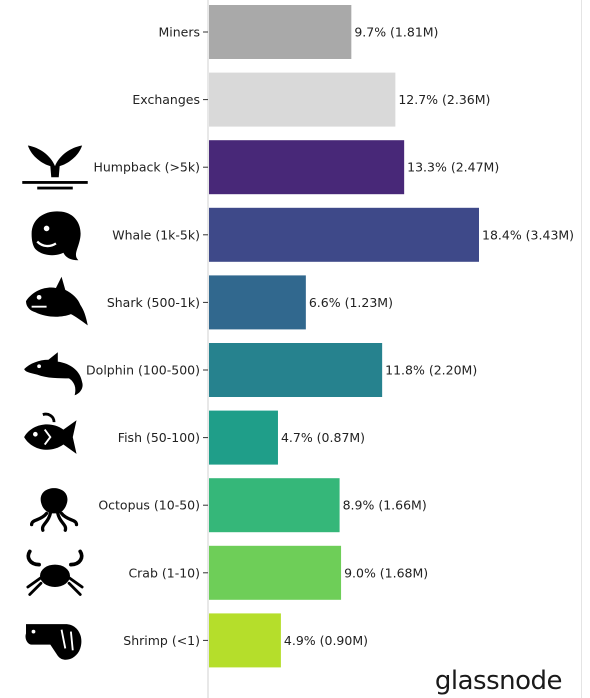  What do you see at coordinates (156, 234) in the screenshot?
I see `y-tick-label-3: Whale (1k-5k)` at bounding box center [156, 234].